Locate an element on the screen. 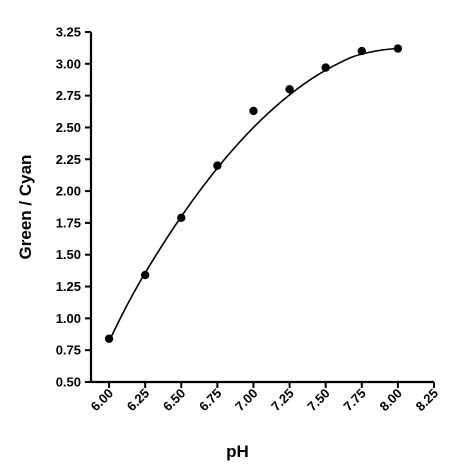 The image size is (474, 474). y-tick-label: 2.25 is located at coordinates (68, 159).